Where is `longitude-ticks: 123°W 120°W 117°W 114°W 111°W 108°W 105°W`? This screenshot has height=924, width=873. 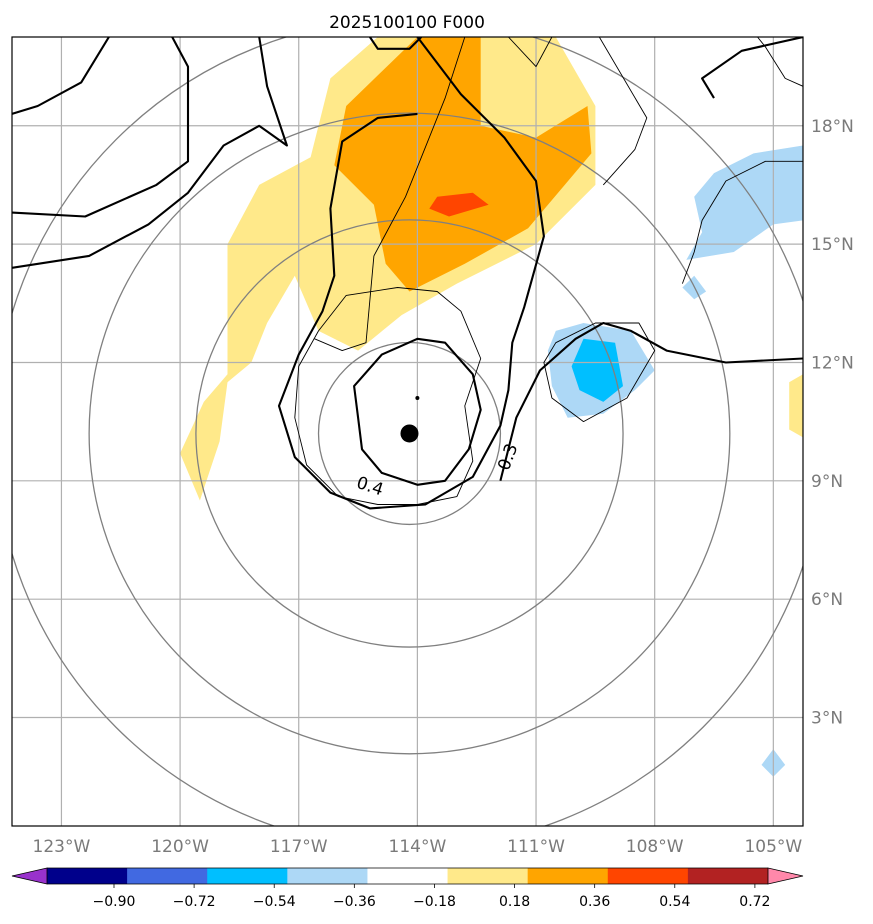
longitude-ticks: 123°W 120°W 117°W 114°W 111°W 108°W 105°W is located at coordinates (418, 847).